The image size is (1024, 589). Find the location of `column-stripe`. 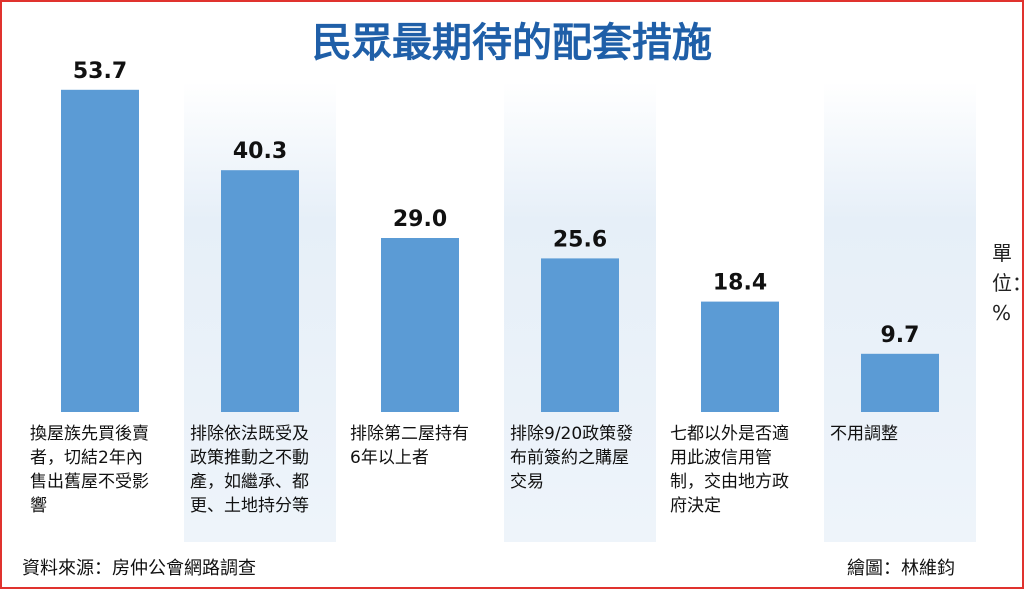

column-stripe is located at coordinates (900, 312).